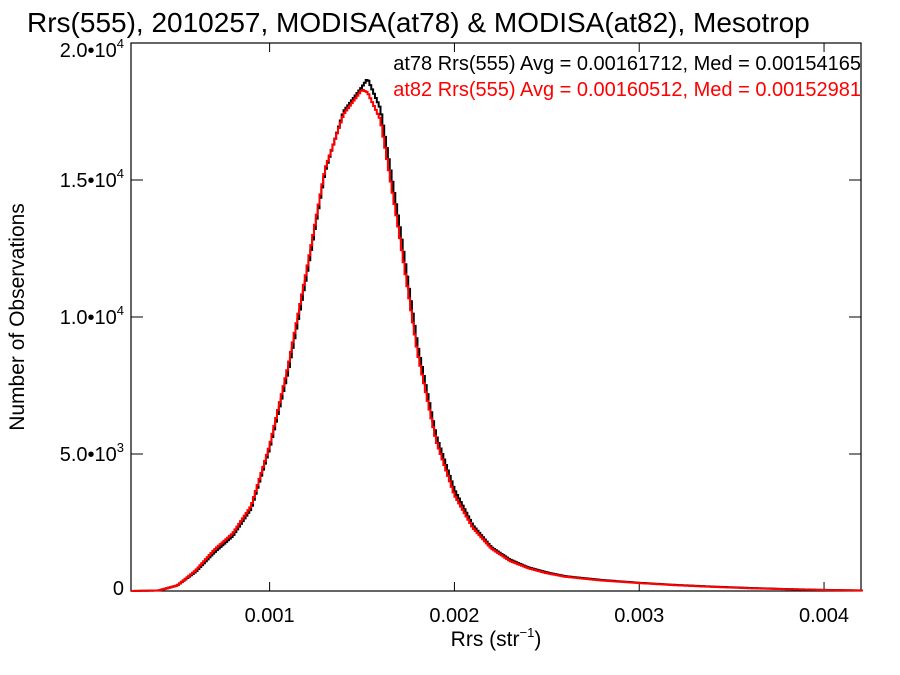  I want to click on x-tick-label: 0.002, so click(454, 616).